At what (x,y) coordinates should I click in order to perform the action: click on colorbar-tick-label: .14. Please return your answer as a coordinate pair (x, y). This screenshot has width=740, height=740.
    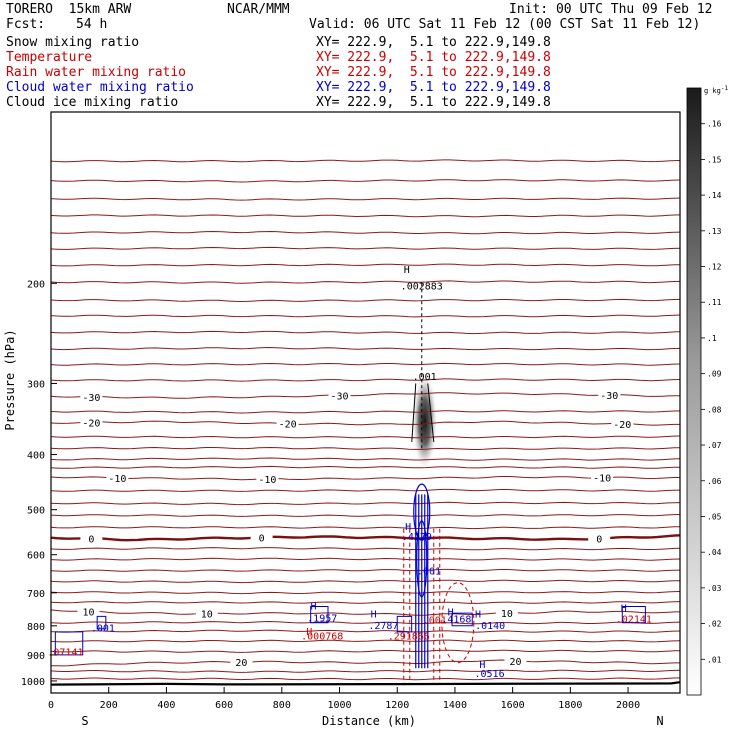
    Looking at the image, I should click on (714, 195).